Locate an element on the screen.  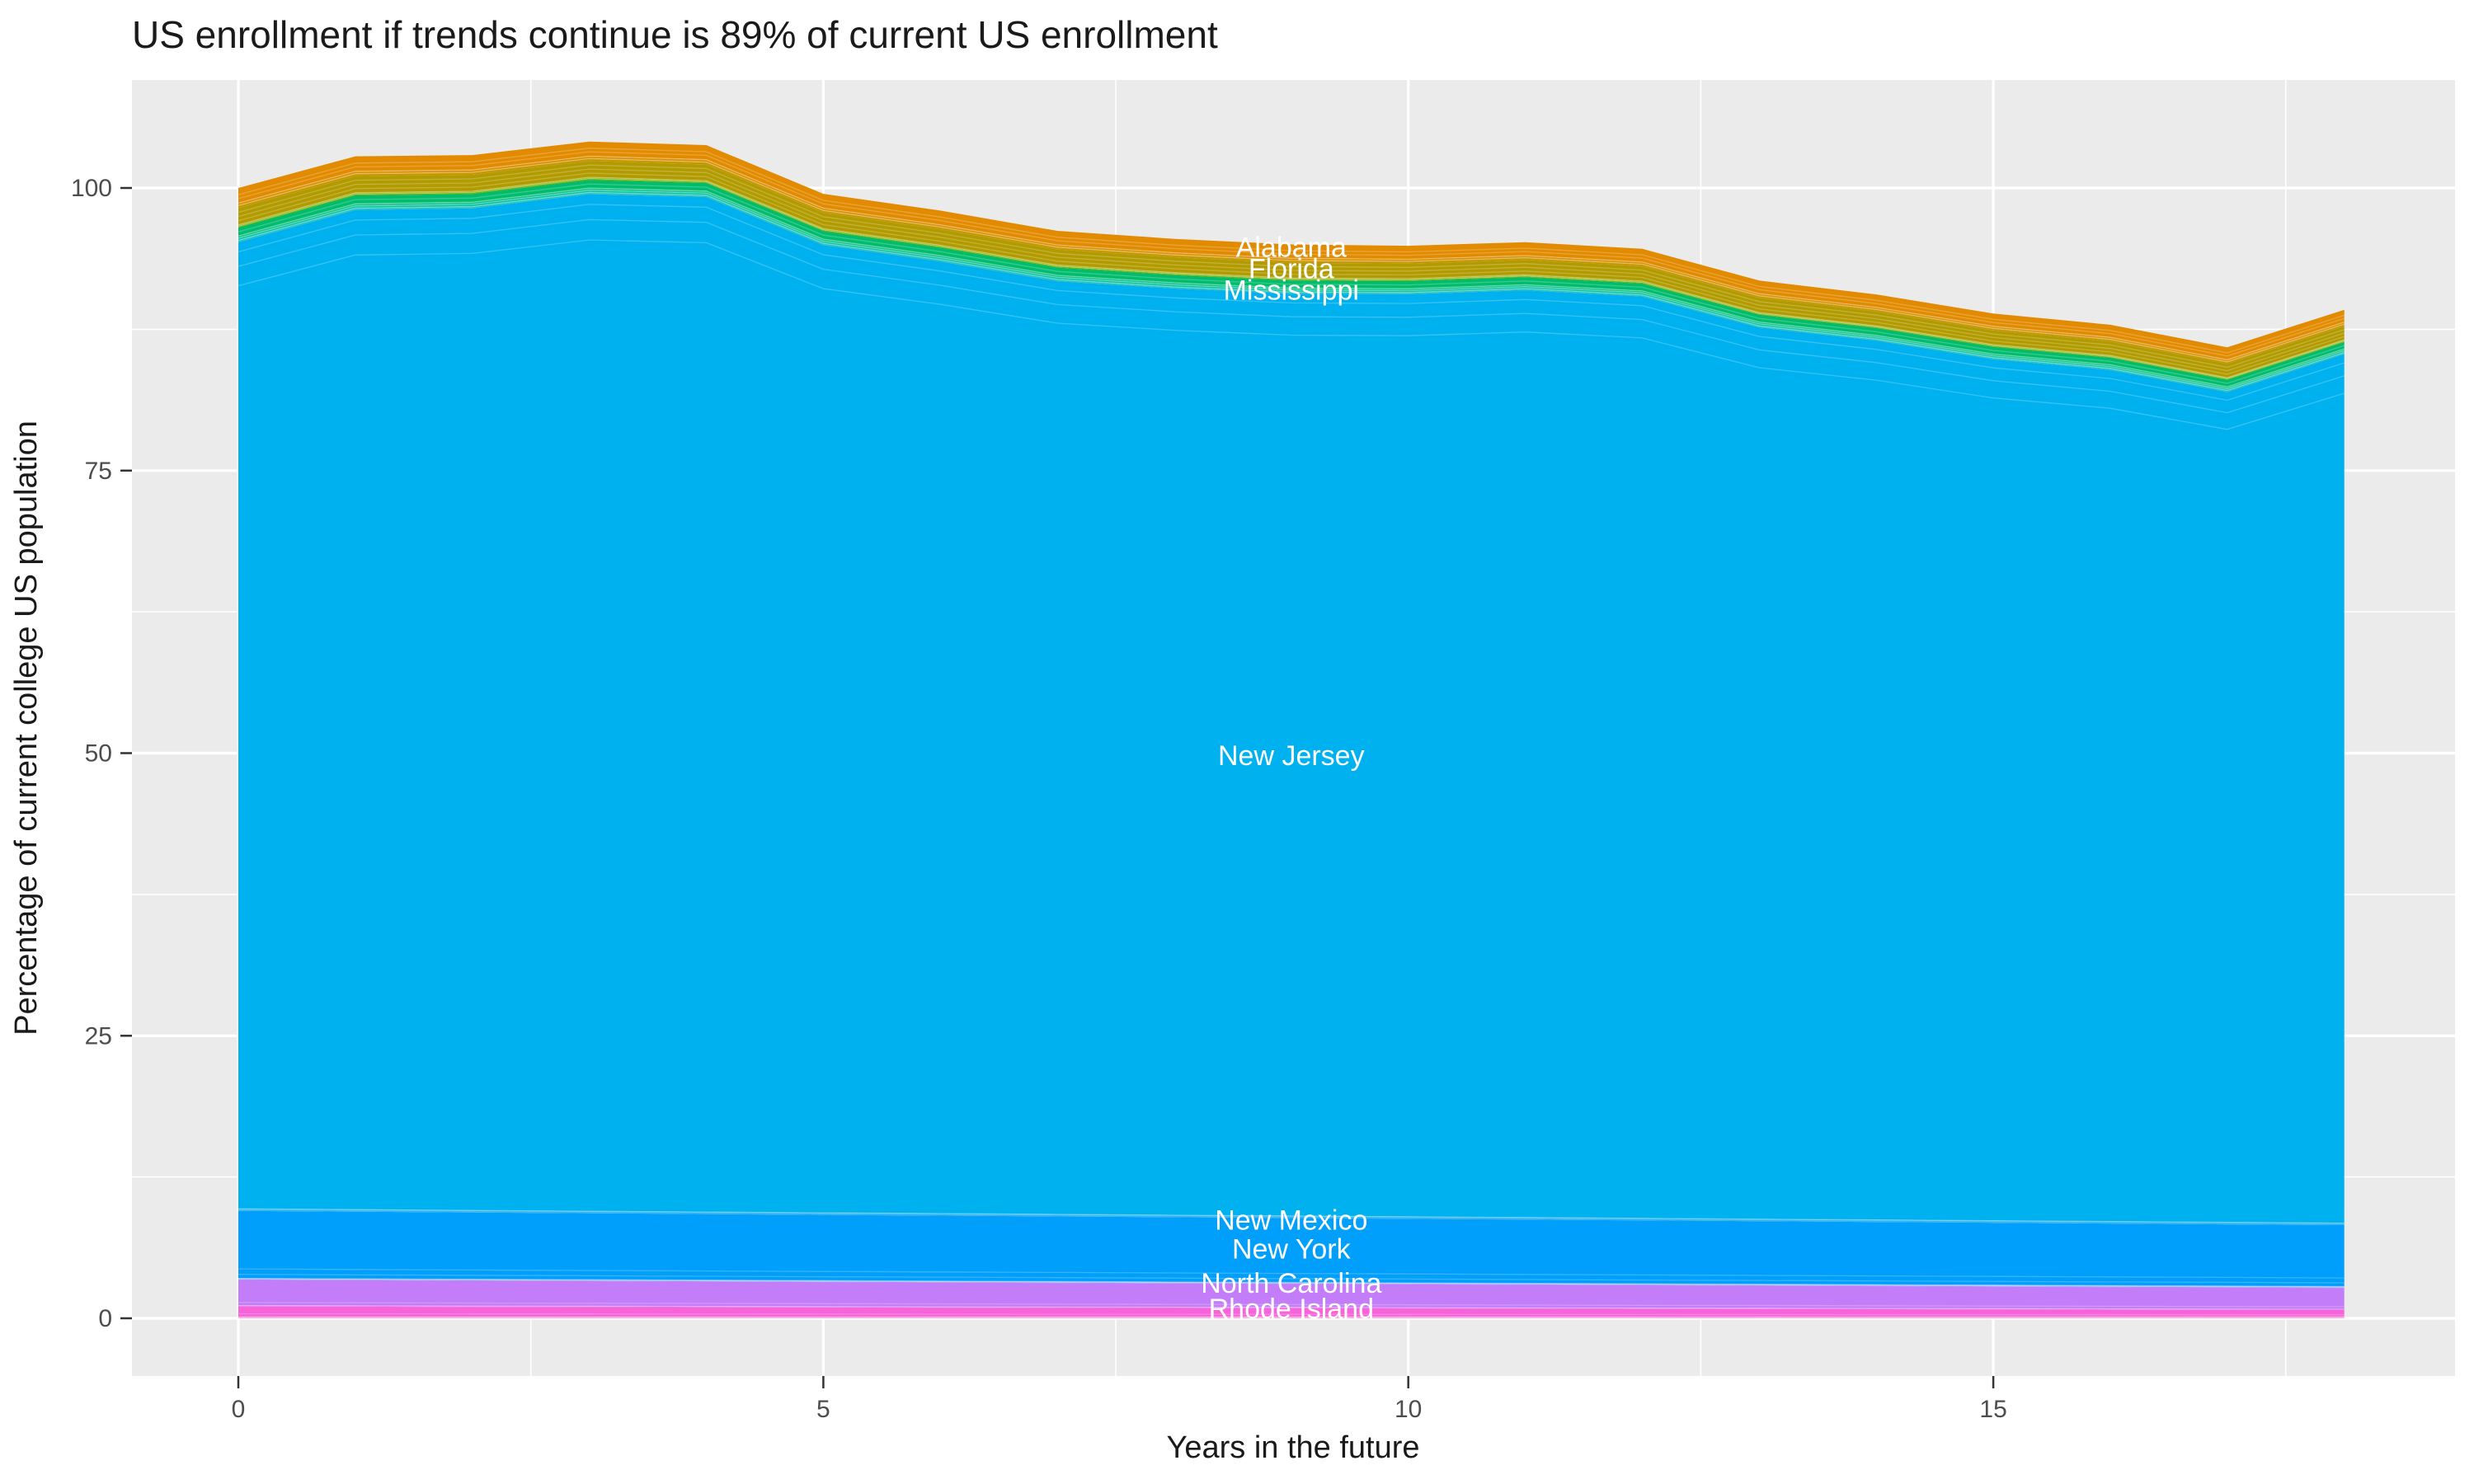
other-states-teal-1-edge-line is located at coordinates (1291, 291).